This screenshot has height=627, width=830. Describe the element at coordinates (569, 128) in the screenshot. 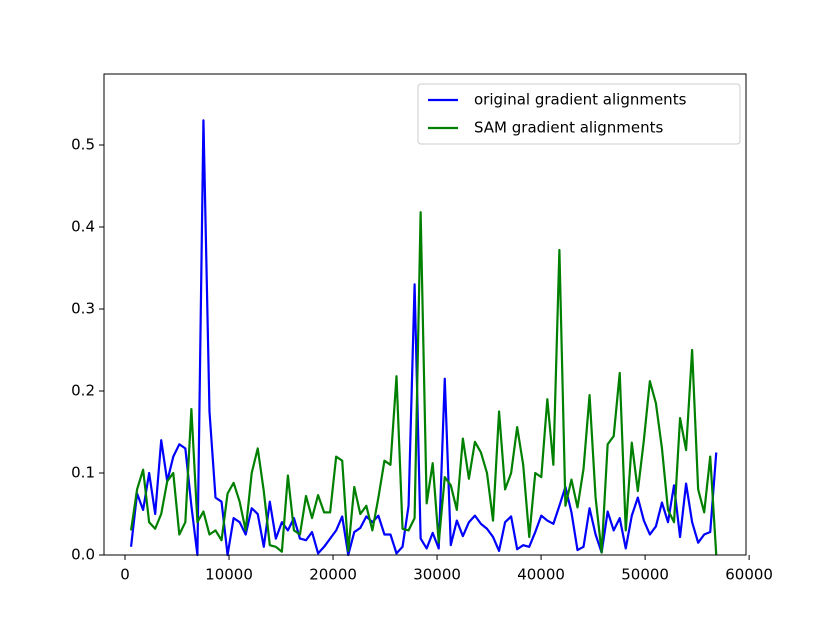

I see `legend-label: SAM gradient alignments` at that location.